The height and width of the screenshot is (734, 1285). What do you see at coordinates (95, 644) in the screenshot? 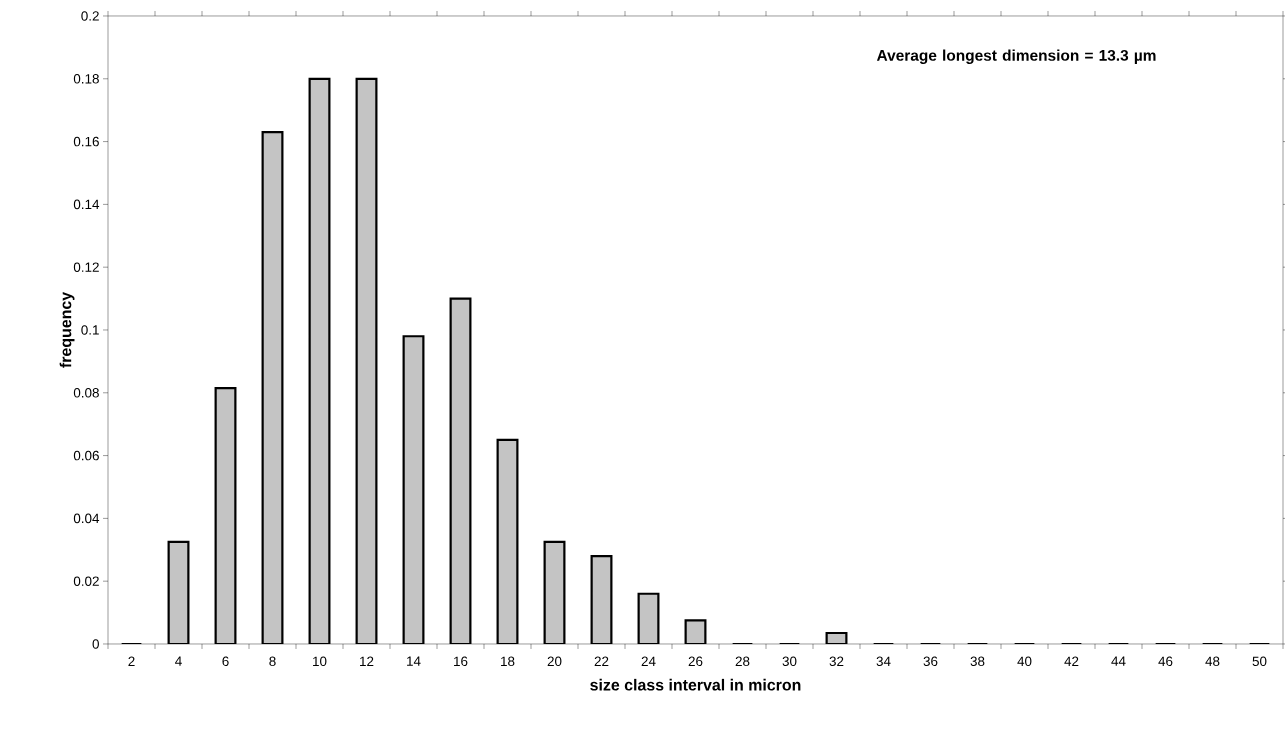
I see `y-tick-label: 0` at bounding box center [95, 644].